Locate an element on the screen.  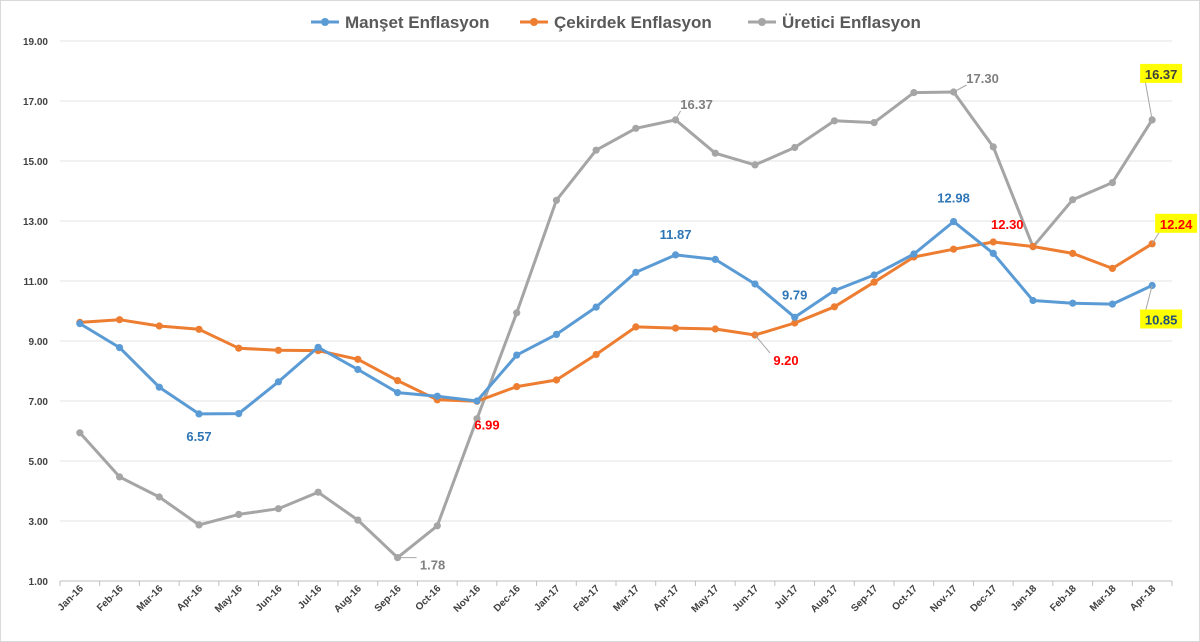
data-label: 10.85 is located at coordinates (1161, 320).